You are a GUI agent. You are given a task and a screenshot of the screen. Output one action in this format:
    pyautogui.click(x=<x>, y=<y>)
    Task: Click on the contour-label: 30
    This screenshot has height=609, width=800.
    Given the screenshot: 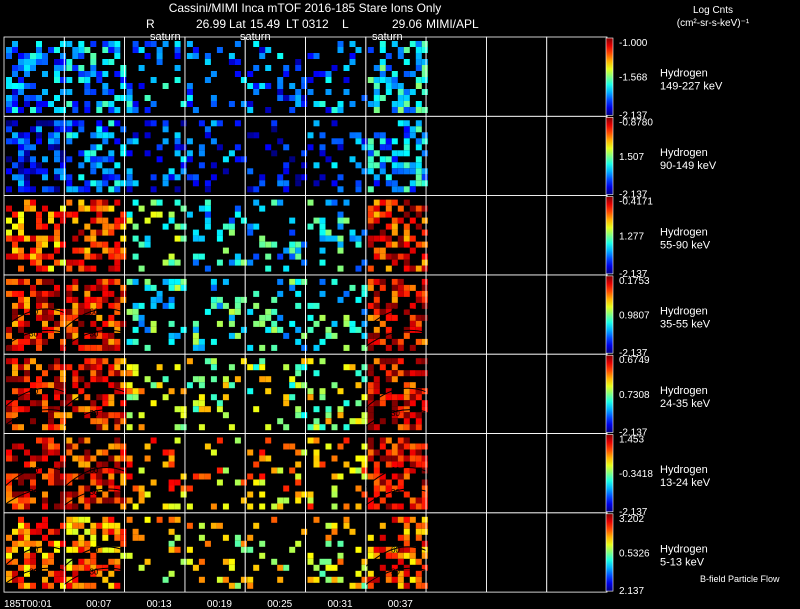 What is the action you would take?
    pyautogui.click(x=33, y=413)
    